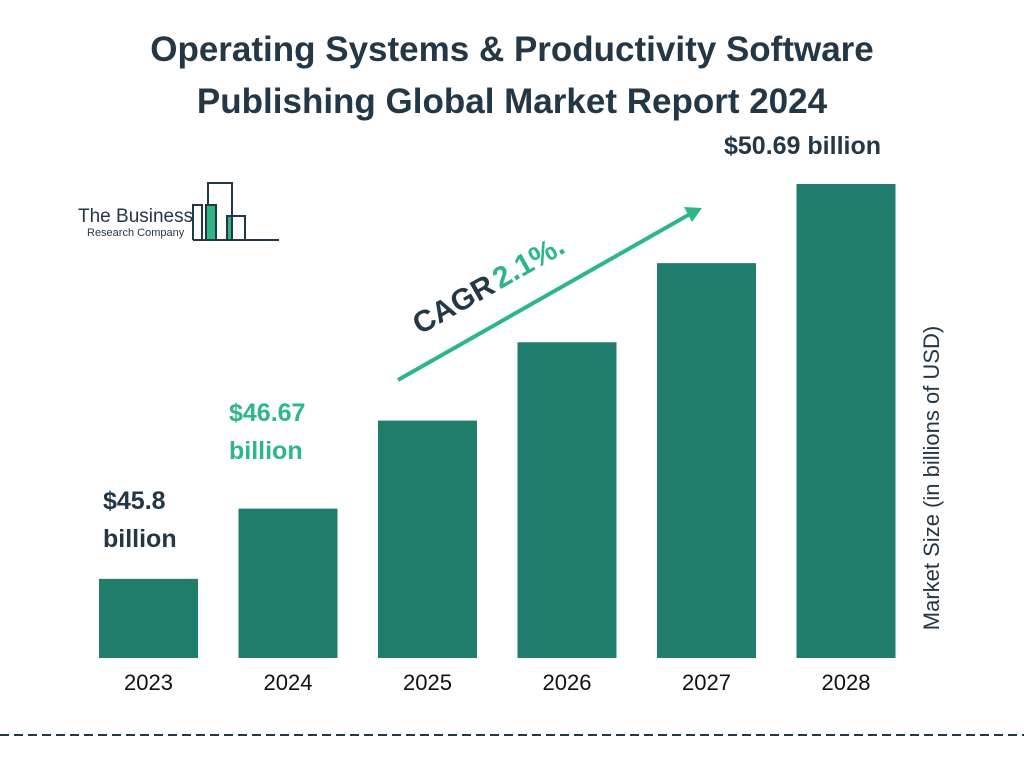  I want to click on x-tick-2023: 2023, so click(148, 682).